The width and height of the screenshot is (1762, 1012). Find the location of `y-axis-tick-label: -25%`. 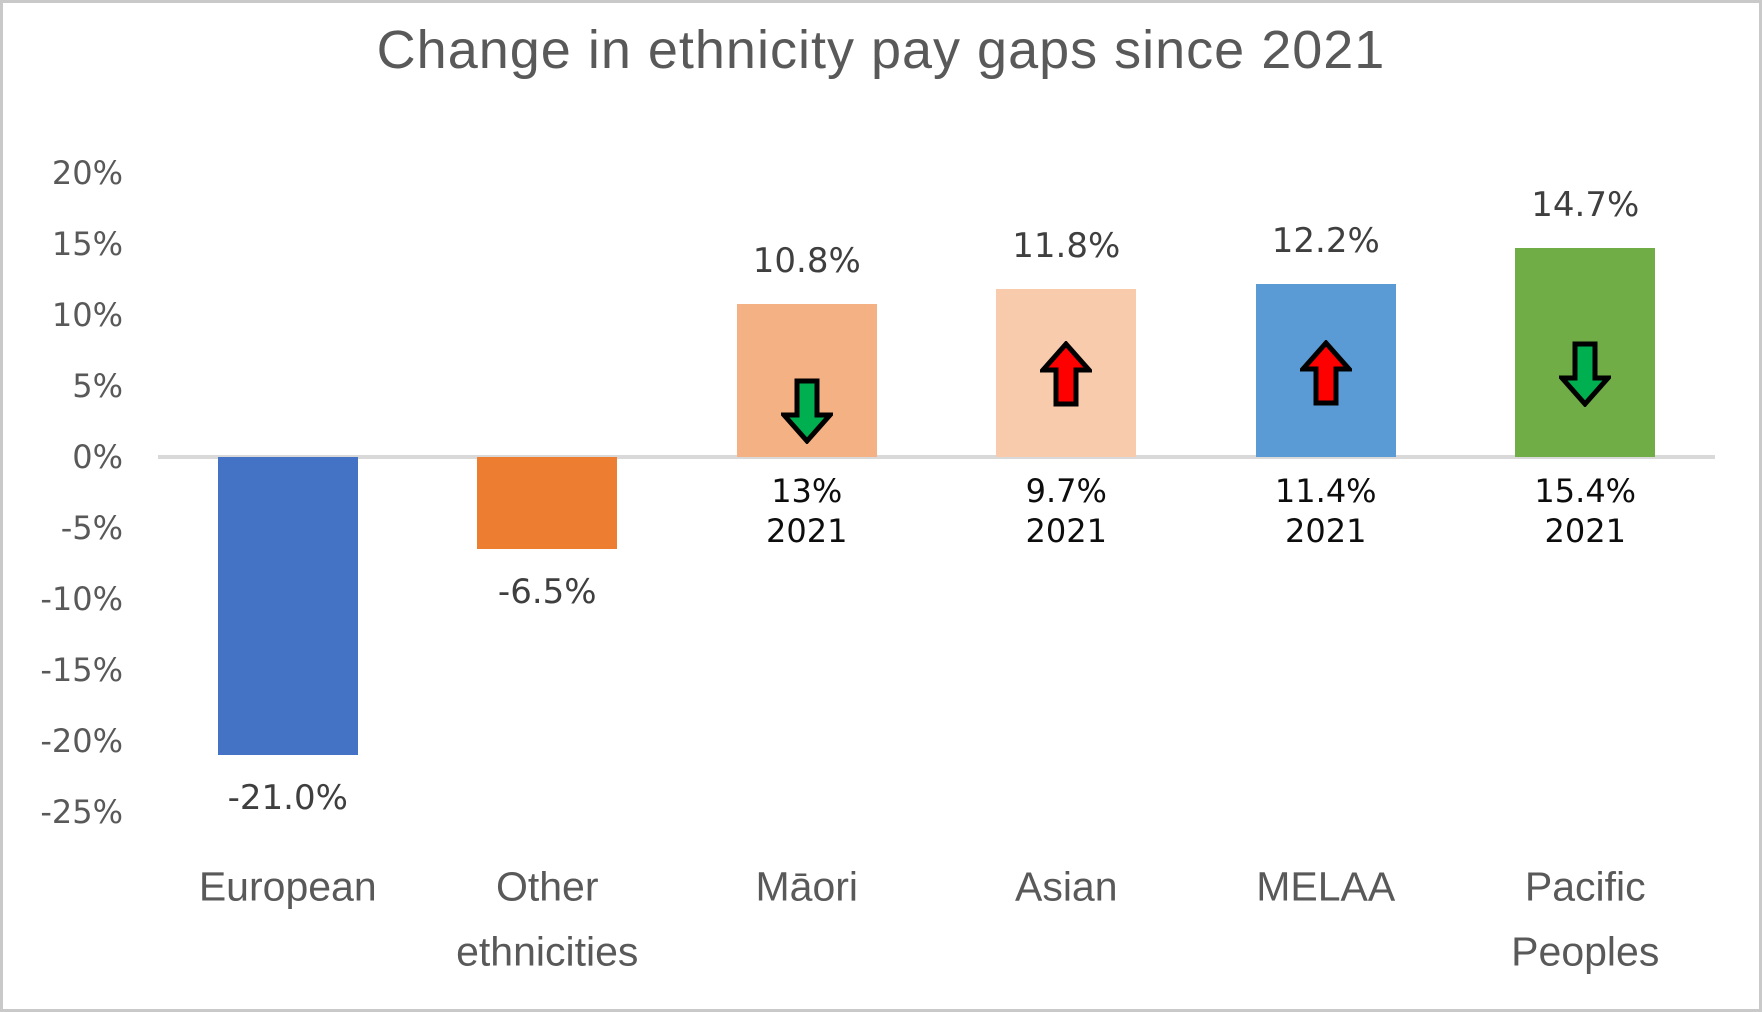

y-axis-tick-label: -25% is located at coordinates (81, 812).